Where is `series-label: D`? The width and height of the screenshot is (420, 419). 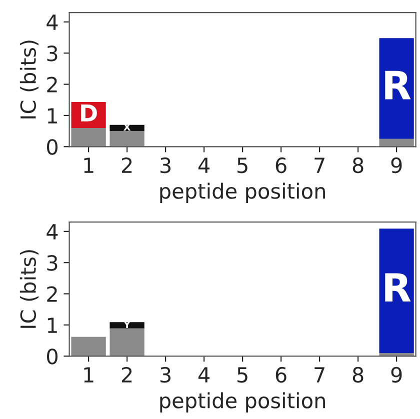 series-label: D is located at coordinates (89, 113).